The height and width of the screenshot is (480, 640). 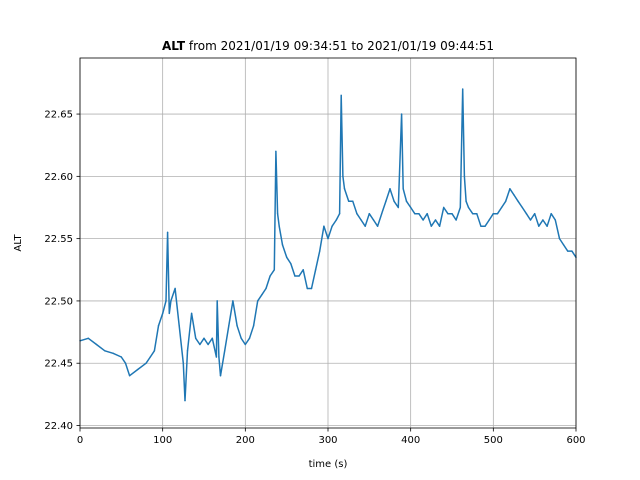 What do you see at coordinates (575, 440) in the screenshot?
I see `x-tick-label: 600` at bounding box center [575, 440].